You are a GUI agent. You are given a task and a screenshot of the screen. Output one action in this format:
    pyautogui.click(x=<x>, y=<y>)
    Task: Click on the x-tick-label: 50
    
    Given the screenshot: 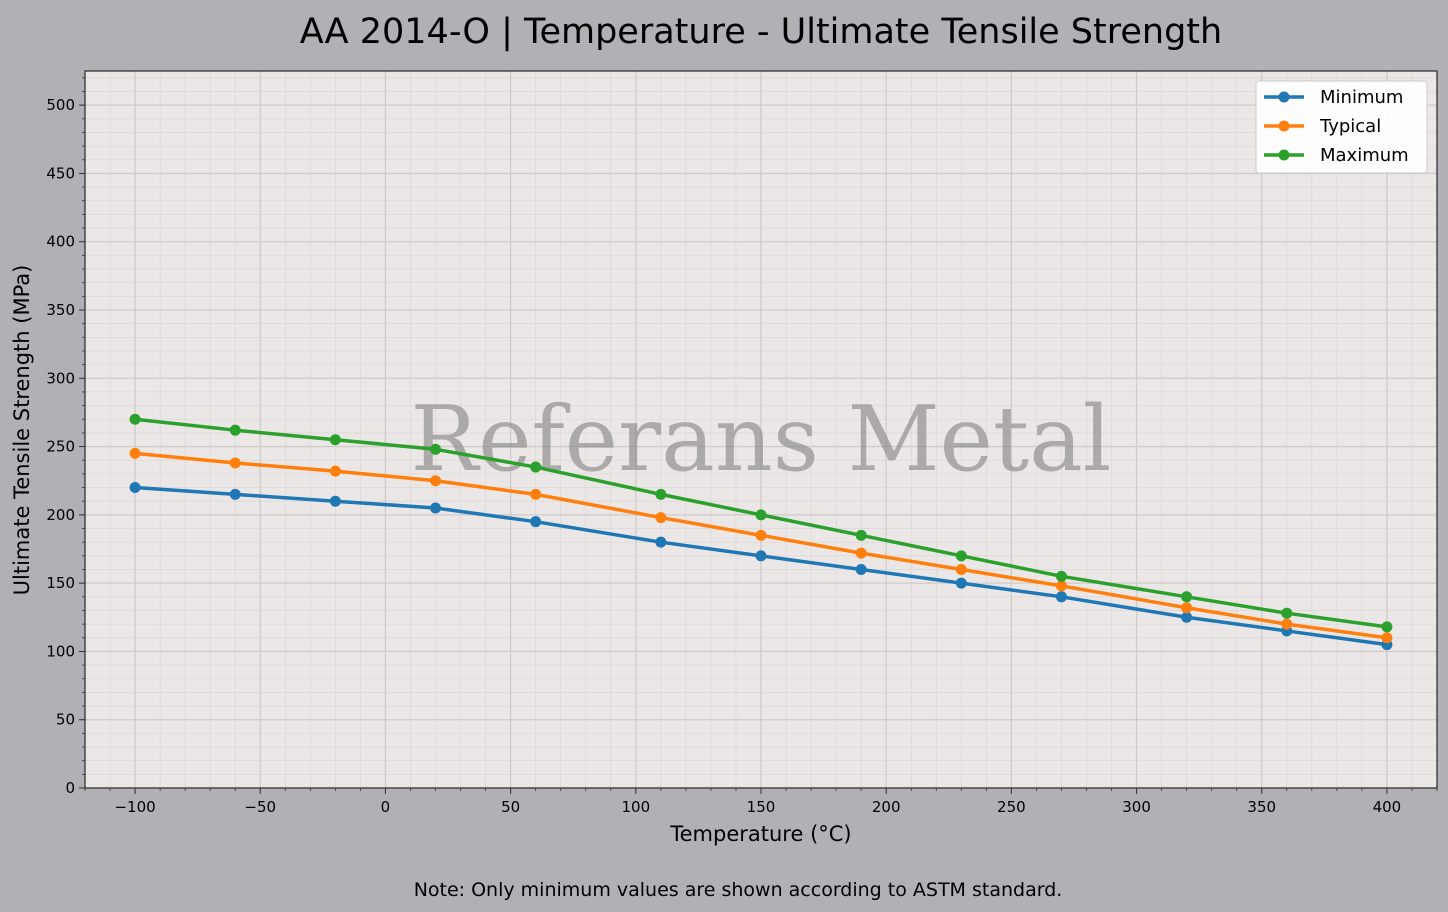 What is the action you would take?
    pyautogui.click(x=510, y=807)
    